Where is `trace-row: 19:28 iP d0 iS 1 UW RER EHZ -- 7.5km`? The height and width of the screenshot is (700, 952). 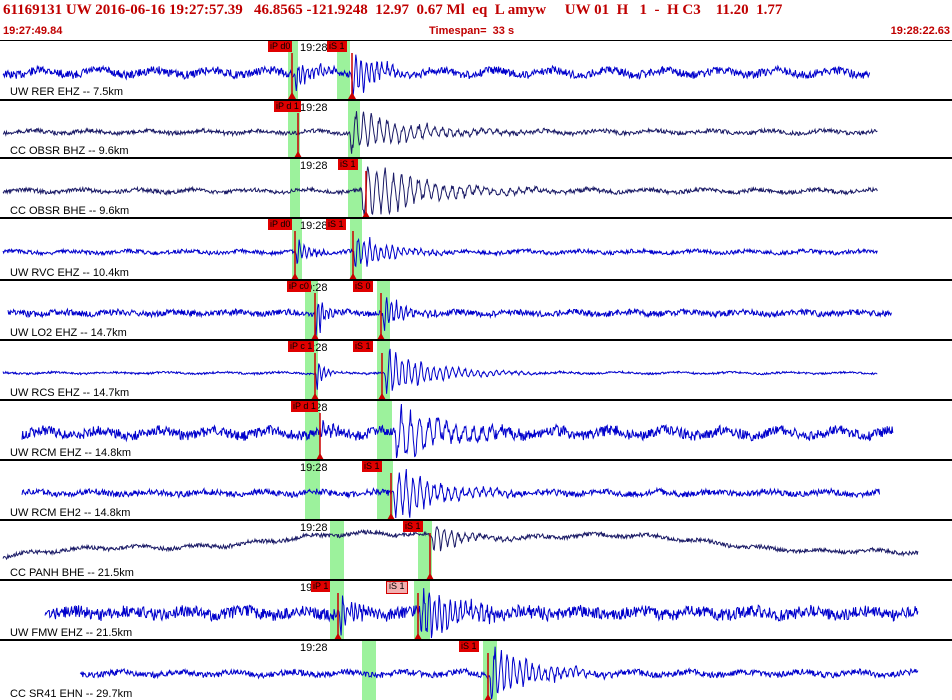 trace-row: 19:28 iP d0 iS 1 UW RER EHZ -- 7.5km is located at coordinates (476, 69).